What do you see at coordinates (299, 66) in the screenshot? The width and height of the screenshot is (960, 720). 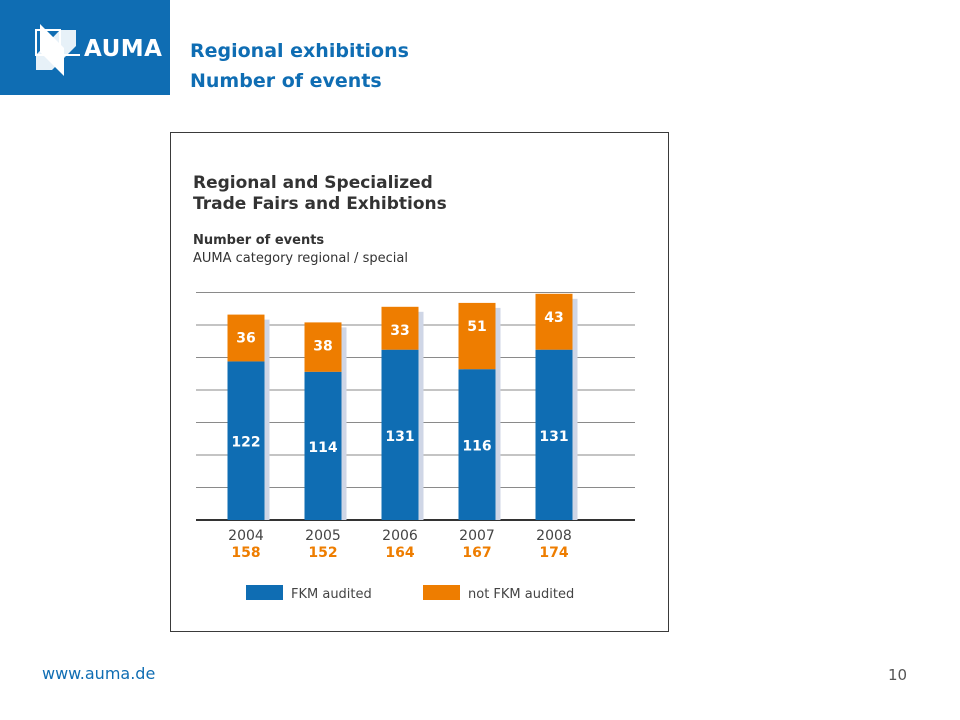 I see `page-title: Regional exhibitions Number of events` at bounding box center [299, 66].